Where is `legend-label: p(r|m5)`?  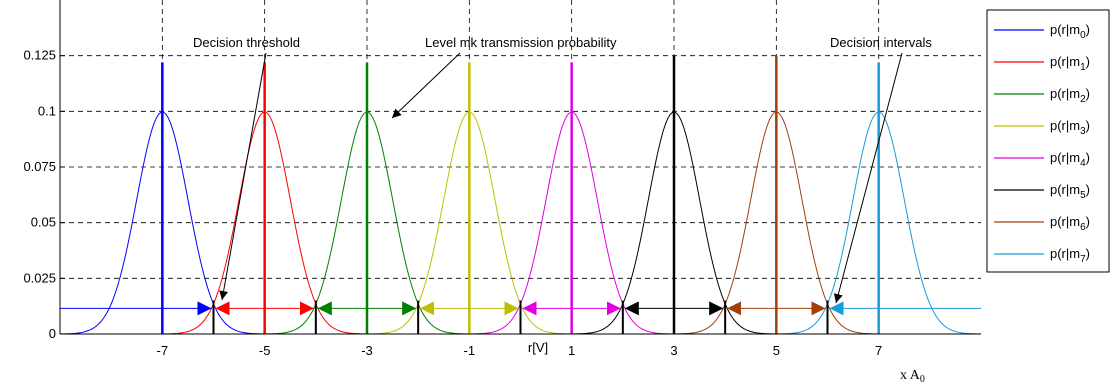 legend-label: p(r|m5) is located at coordinates (1070, 191).